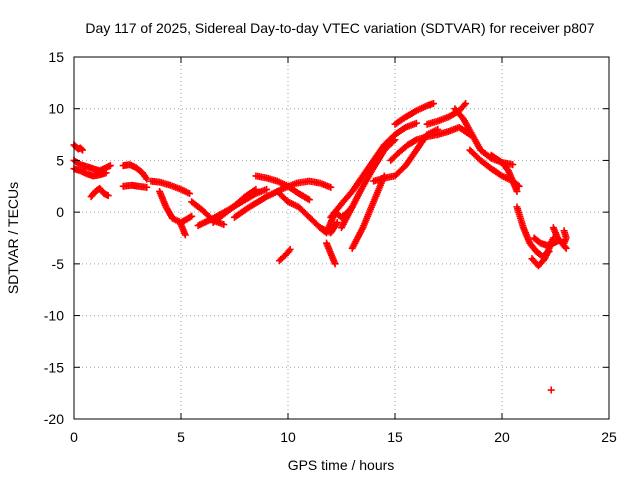 The image size is (640, 480). I want to click on y-tick-label: 10, so click(56, 109).